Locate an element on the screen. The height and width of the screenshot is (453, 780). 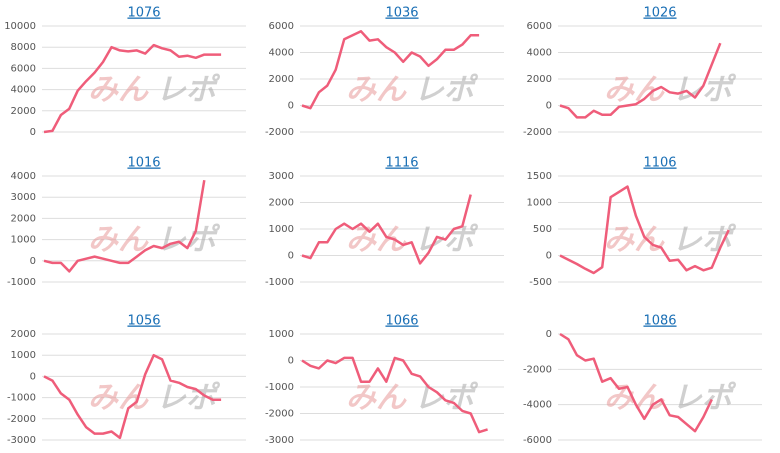
chart-title-link: 1016 is located at coordinates (143, 163).